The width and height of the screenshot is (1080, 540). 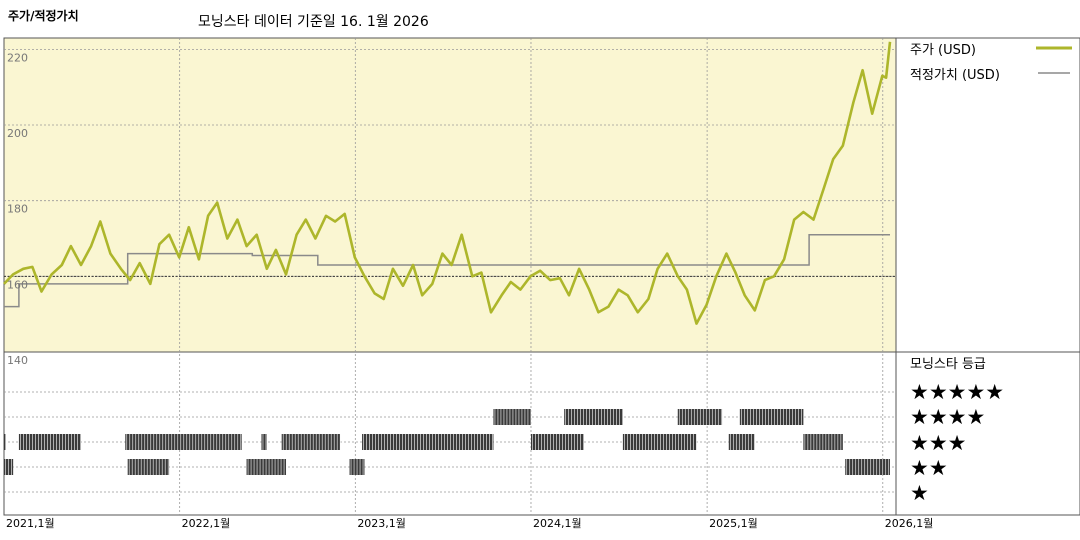 What do you see at coordinates (447, 270) in the screenshot?
I see `fair-value-line` at bounding box center [447, 270].